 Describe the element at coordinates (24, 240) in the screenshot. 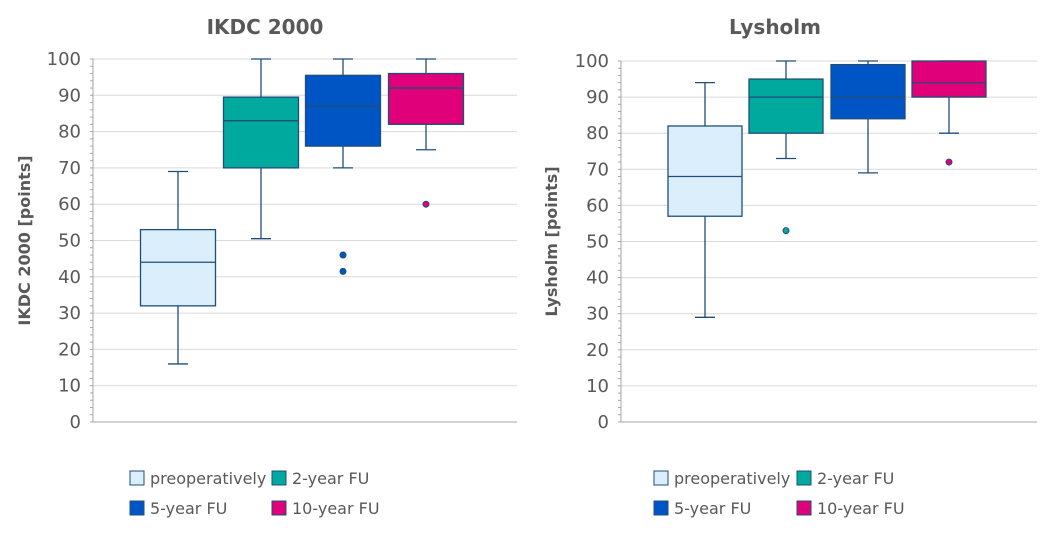

I see `y-axis-label: IKDC 2000 [points]` at that location.